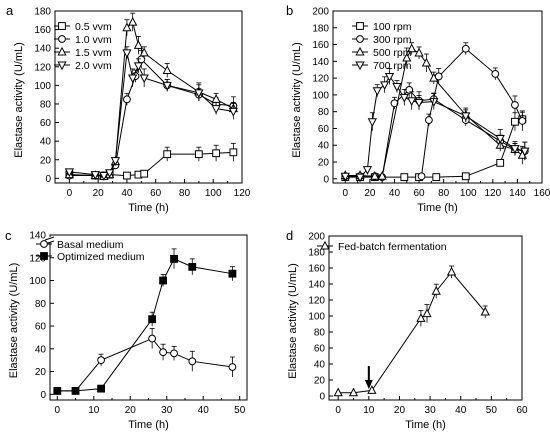 This screenshot has width=550, height=440. I want to click on x-tick-label: 10, so click(94, 410).